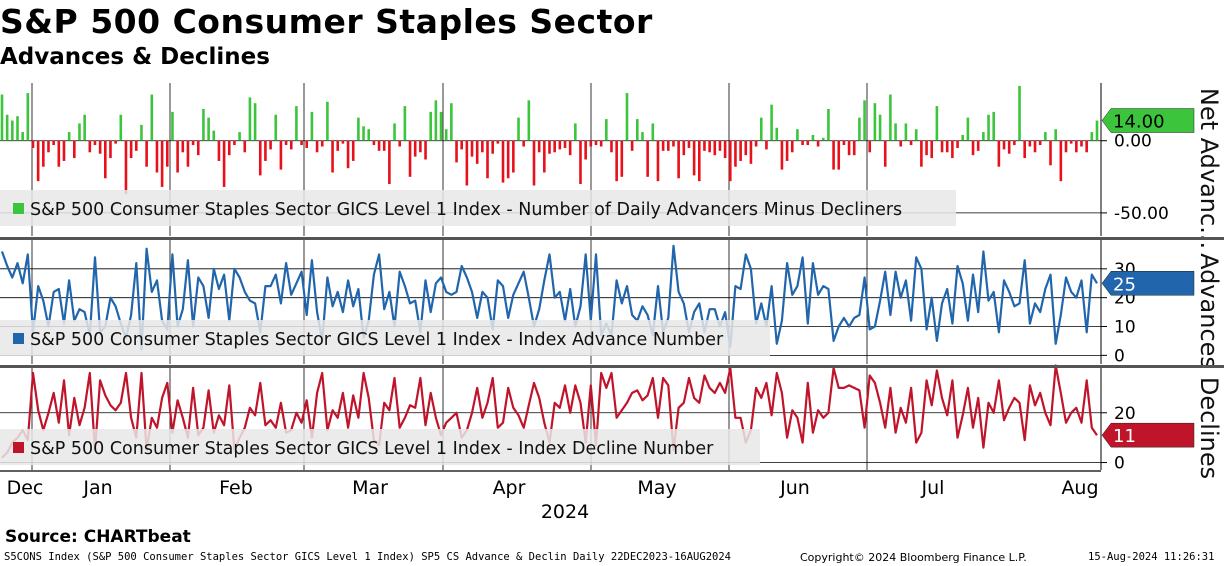 The width and height of the screenshot is (1224, 566). I want to click on month-label-aug: Aug, so click(1079, 488).